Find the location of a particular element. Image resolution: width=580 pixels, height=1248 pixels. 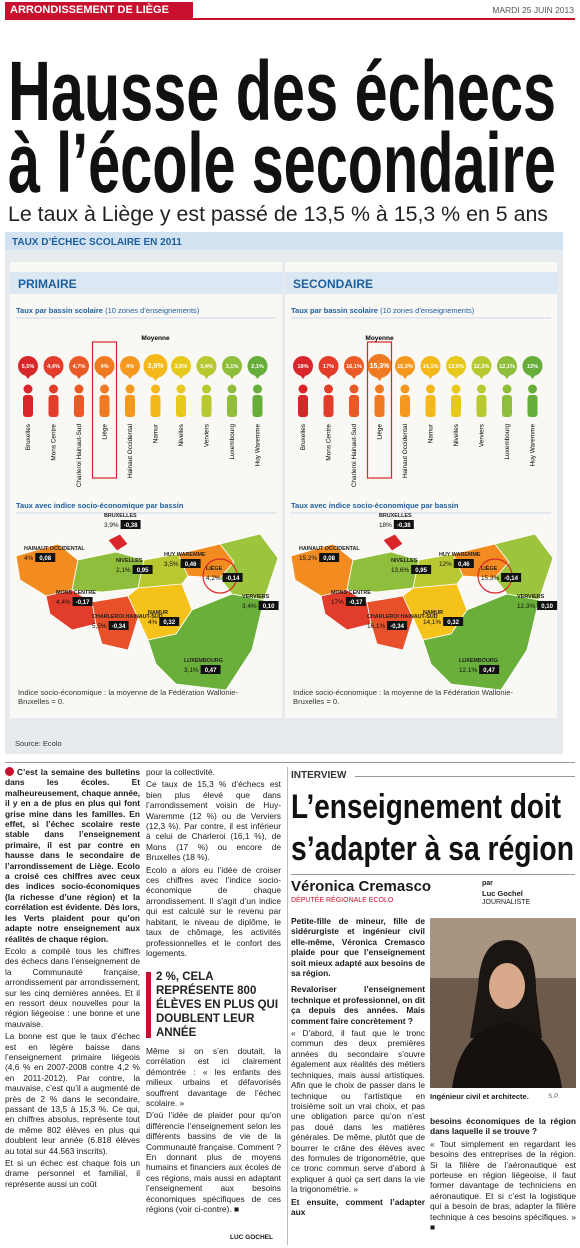

region-name: MONS CENTRE is located at coordinates (76, 593).